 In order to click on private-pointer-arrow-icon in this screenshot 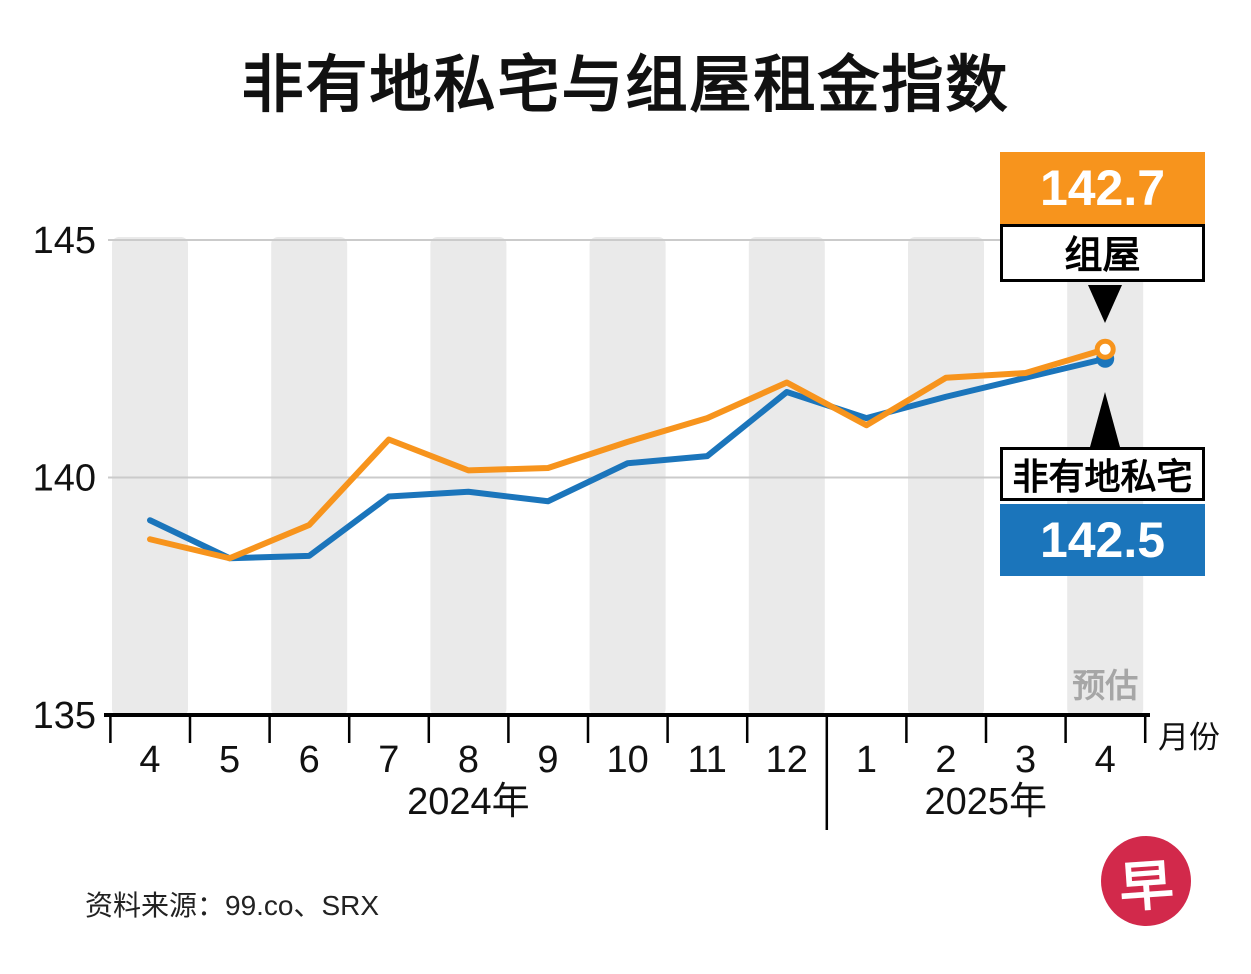, I will do `click(1105, 419)`.